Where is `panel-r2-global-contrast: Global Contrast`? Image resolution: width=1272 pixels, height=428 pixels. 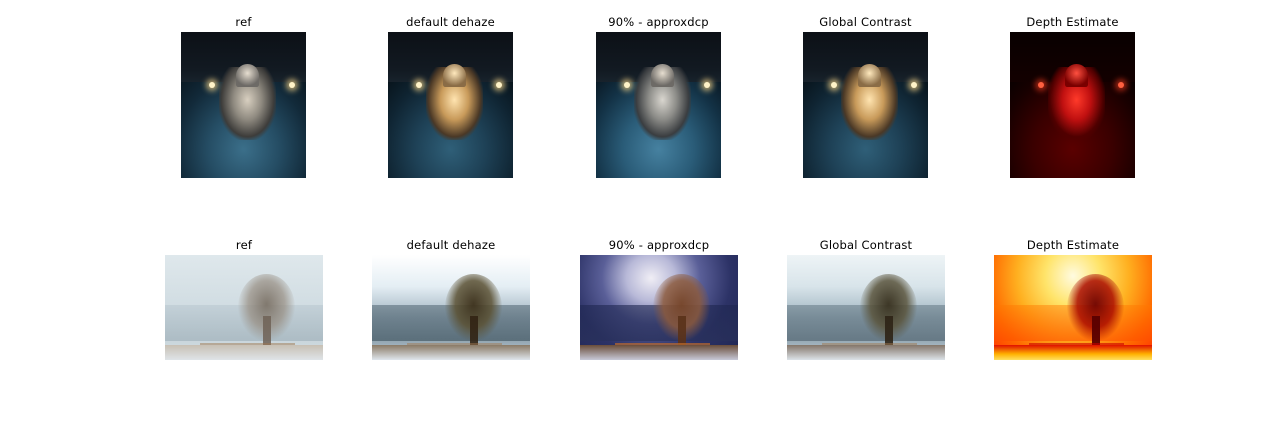
panel-r2-global-contrast: Global Contrast is located at coordinates (866, 299).